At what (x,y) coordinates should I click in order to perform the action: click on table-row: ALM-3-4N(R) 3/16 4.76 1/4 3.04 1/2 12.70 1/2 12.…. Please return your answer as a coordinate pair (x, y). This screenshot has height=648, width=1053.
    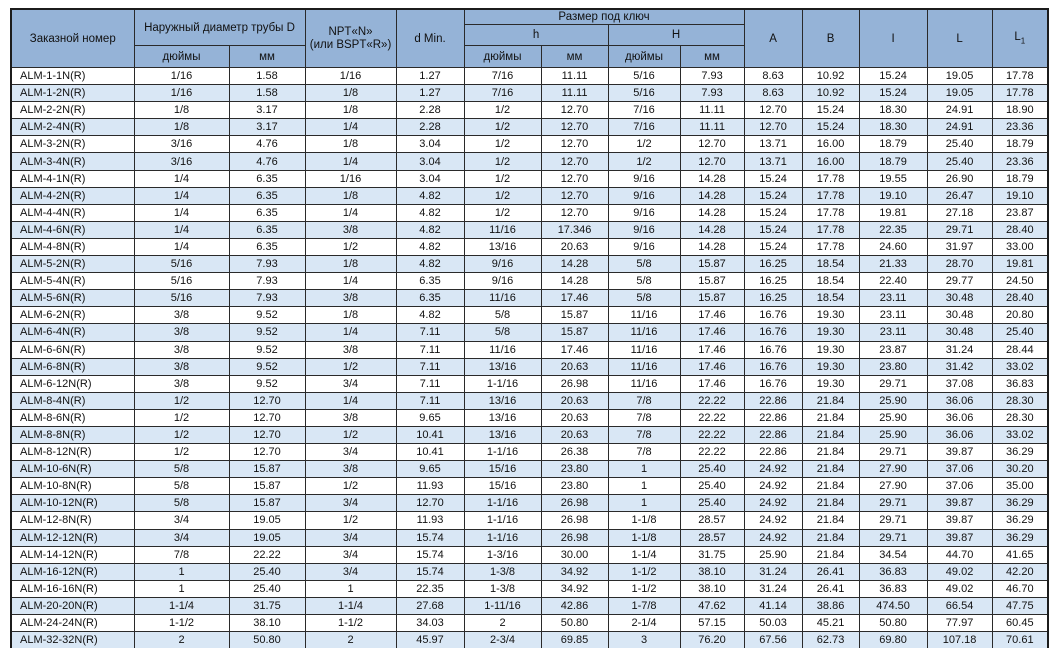
    Looking at the image, I should click on (529, 161).